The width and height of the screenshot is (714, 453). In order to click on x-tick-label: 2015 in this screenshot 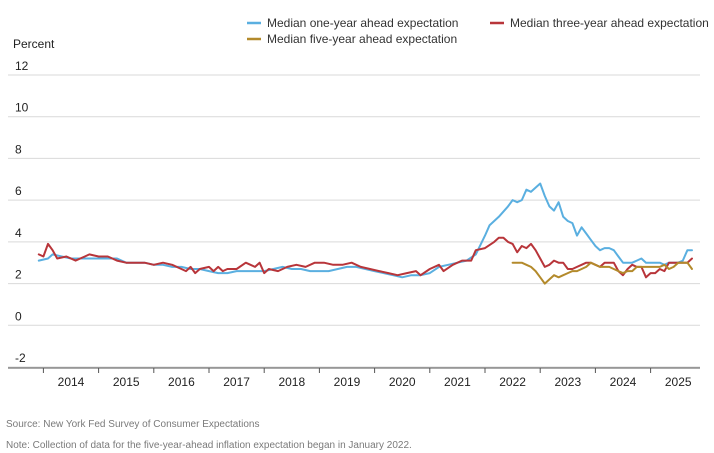, I will do `click(126, 382)`.